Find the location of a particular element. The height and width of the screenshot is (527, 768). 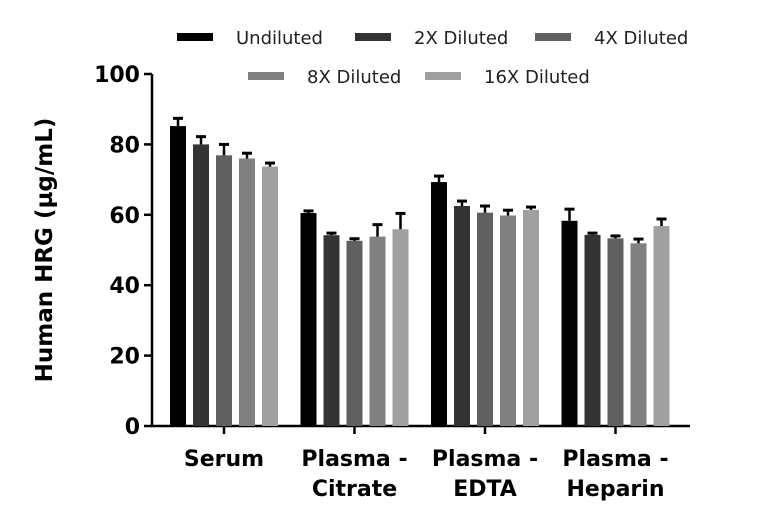

y-tick-label: 80 is located at coordinates (124, 145).